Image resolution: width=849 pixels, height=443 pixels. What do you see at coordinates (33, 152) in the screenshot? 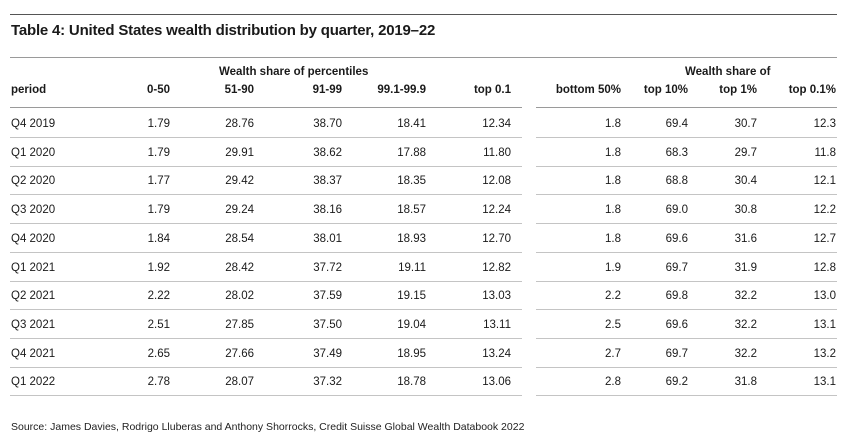
I see `table-row-period: Q1 2020` at bounding box center [33, 152].